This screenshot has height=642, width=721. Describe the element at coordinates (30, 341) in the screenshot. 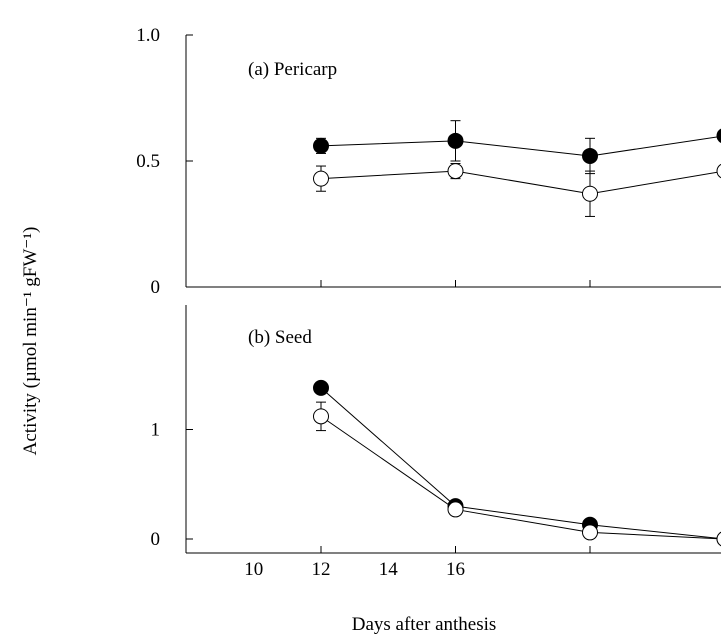

I see `y-axis-title: Activity (µmol min⁻¹ gFW⁻¹)` at that location.